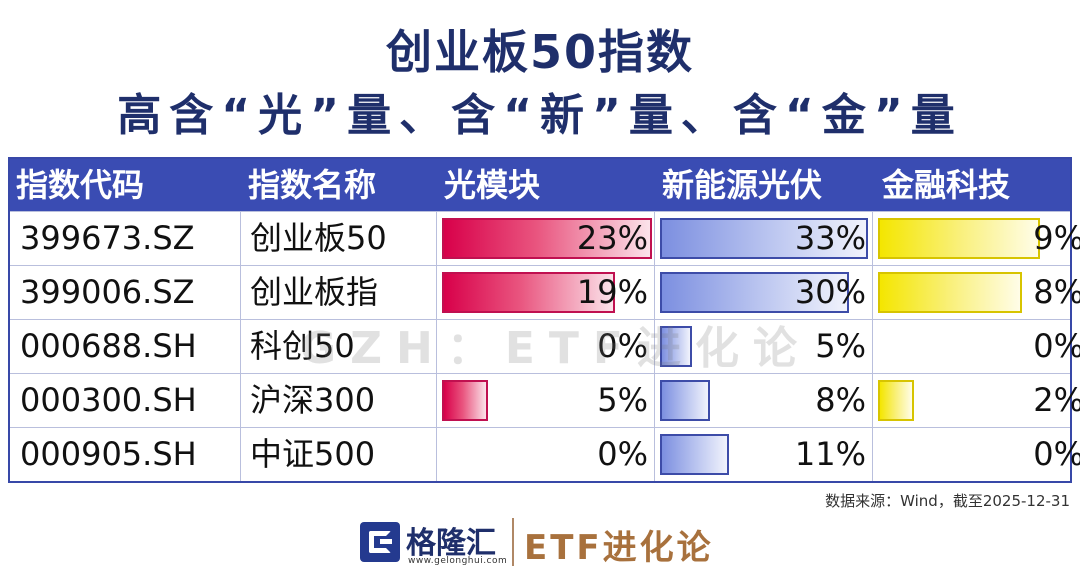  Describe the element at coordinates (946, 185) in the screenshot. I see `header-fintech: 金融科技` at that location.